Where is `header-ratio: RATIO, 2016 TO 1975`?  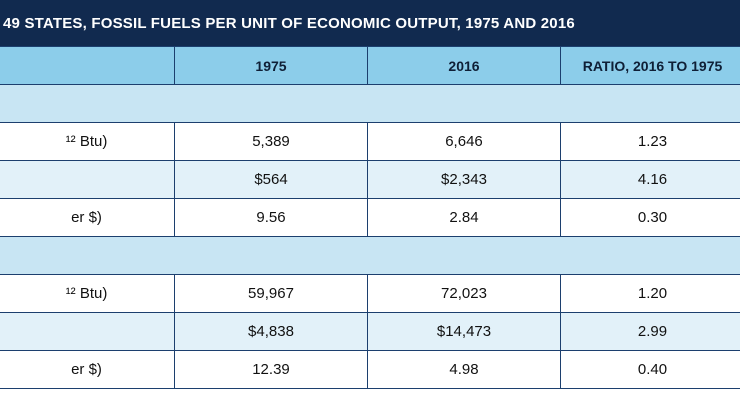 header-ratio: RATIO, 2016 TO 1975 is located at coordinates (650, 65).